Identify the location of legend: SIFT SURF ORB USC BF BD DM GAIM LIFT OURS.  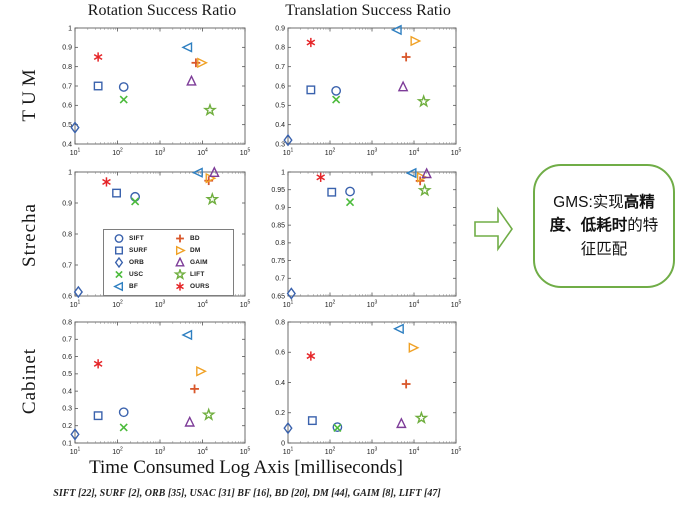
(168, 262).